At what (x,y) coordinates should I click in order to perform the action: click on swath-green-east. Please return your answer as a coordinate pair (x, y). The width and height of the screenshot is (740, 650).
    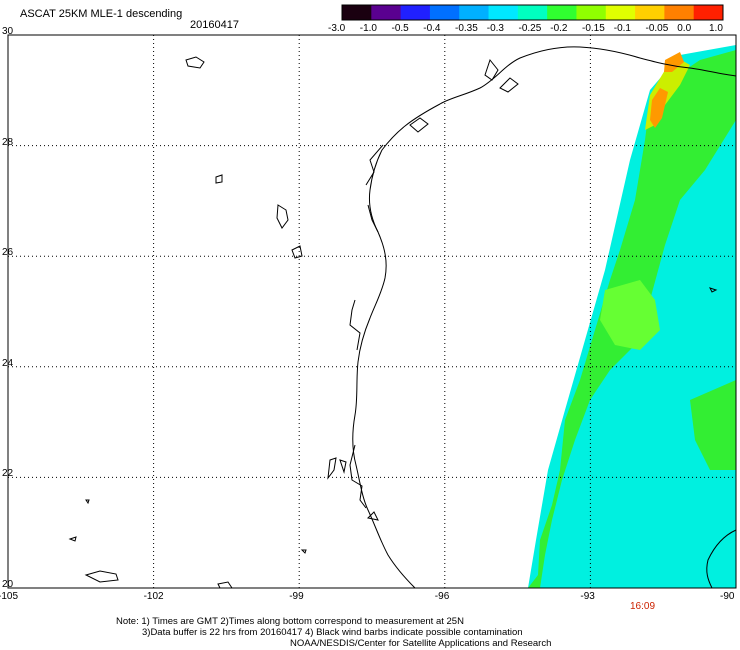
    Looking at the image, I should click on (713, 425).